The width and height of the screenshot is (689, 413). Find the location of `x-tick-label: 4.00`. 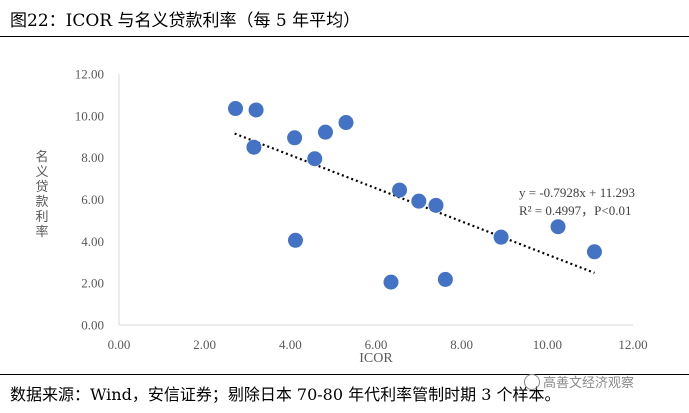

x-tick-label: 4.00 is located at coordinates (290, 344).